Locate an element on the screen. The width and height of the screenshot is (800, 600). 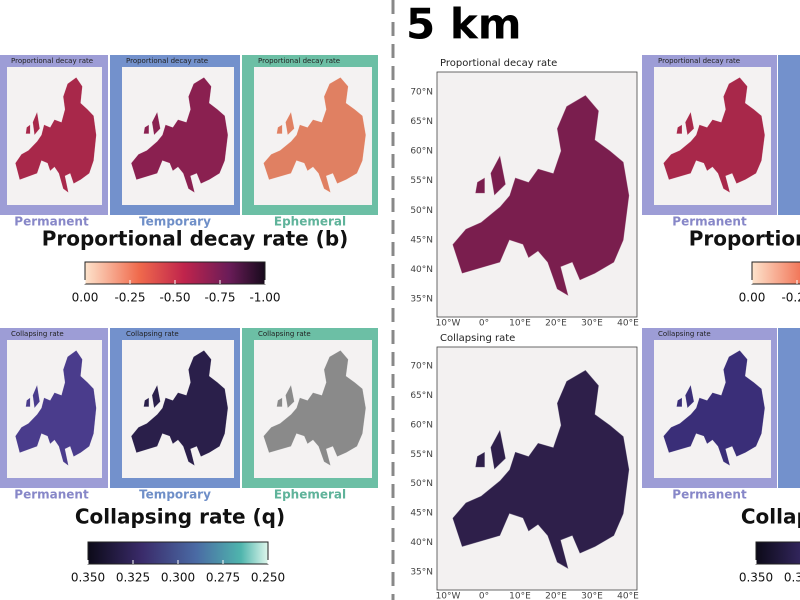
colorbar-label: -1.00 is located at coordinates (264, 298).